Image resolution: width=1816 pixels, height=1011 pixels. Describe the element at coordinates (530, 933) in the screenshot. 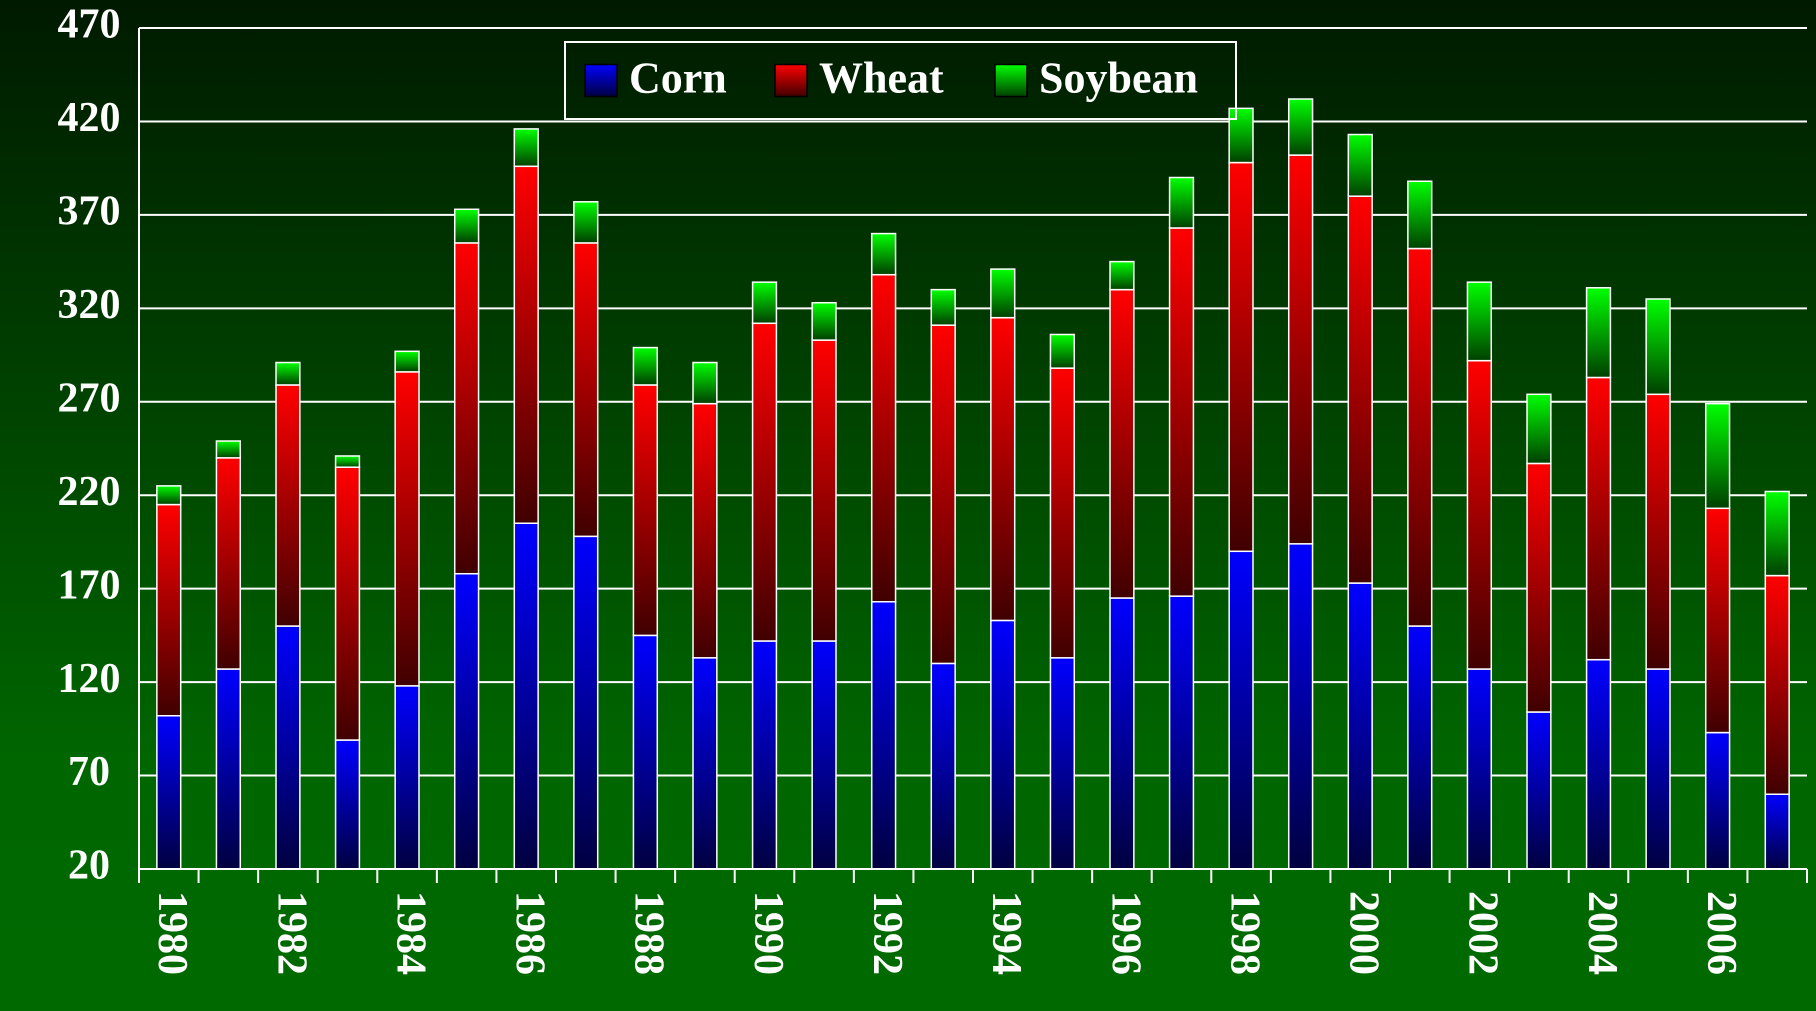

I see `x-tick-label: 1986` at that location.